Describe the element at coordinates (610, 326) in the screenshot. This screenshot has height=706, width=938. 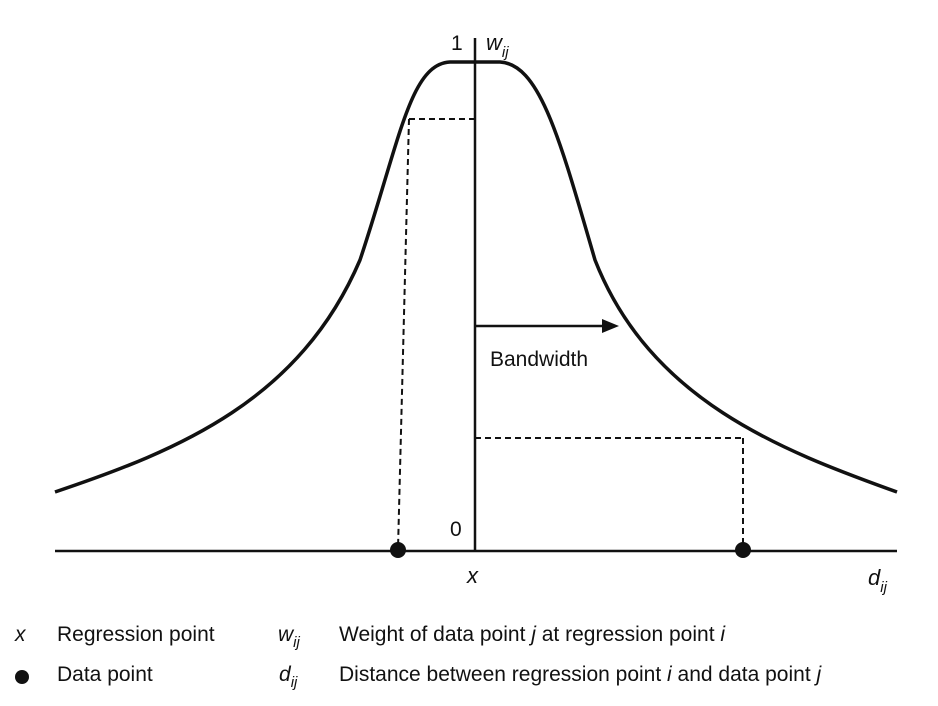
I see `bandwidth-arrowhead` at that location.